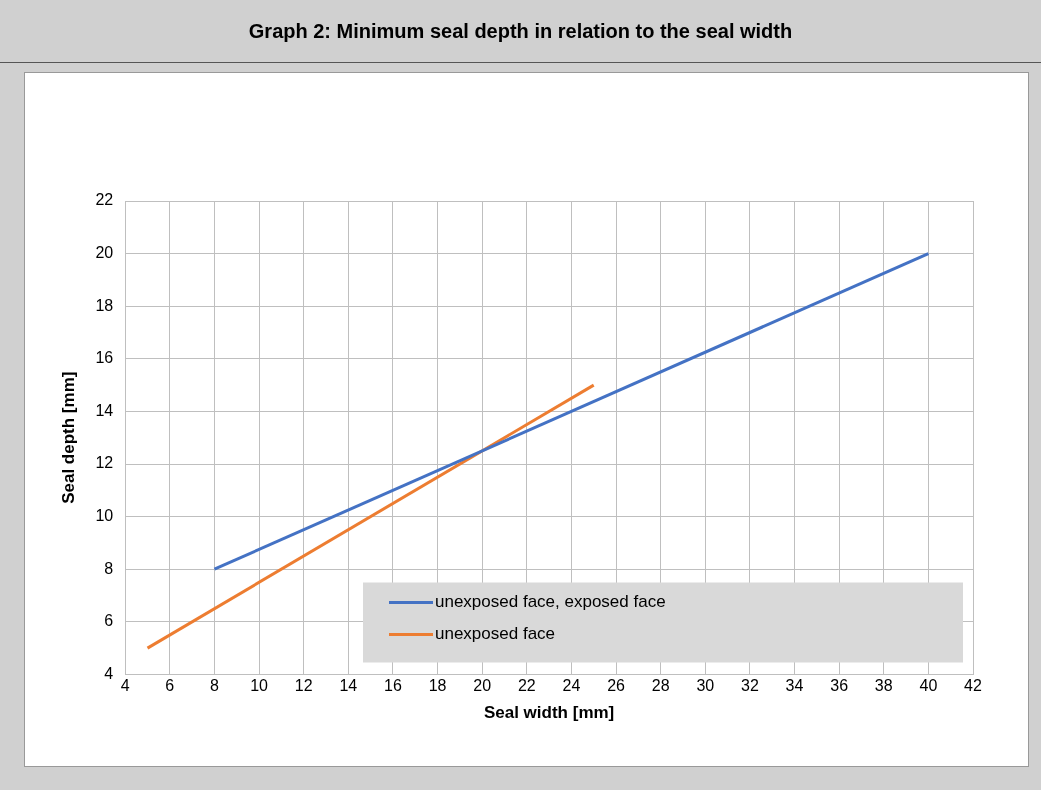 The height and width of the screenshot is (790, 1041). What do you see at coordinates (526, 686) in the screenshot?
I see `x-tick-label: 22` at bounding box center [526, 686].